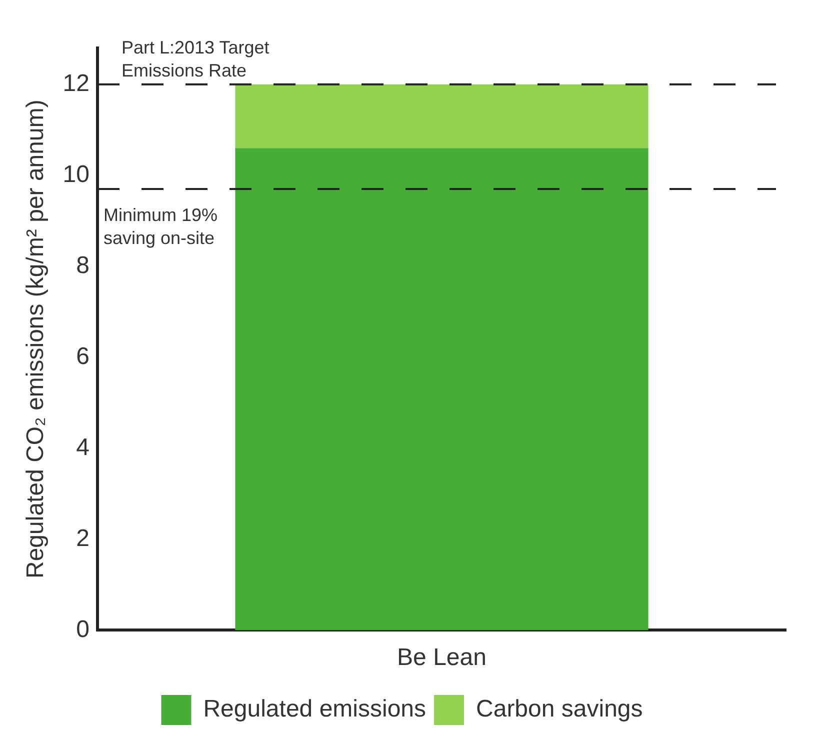 Image resolution: width=824 pixels, height=743 pixels. What do you see at coordinates (160, 226) in the screenshot?
I see `text: Minimum 19% saving on-site` at bounding box center [160, 226].